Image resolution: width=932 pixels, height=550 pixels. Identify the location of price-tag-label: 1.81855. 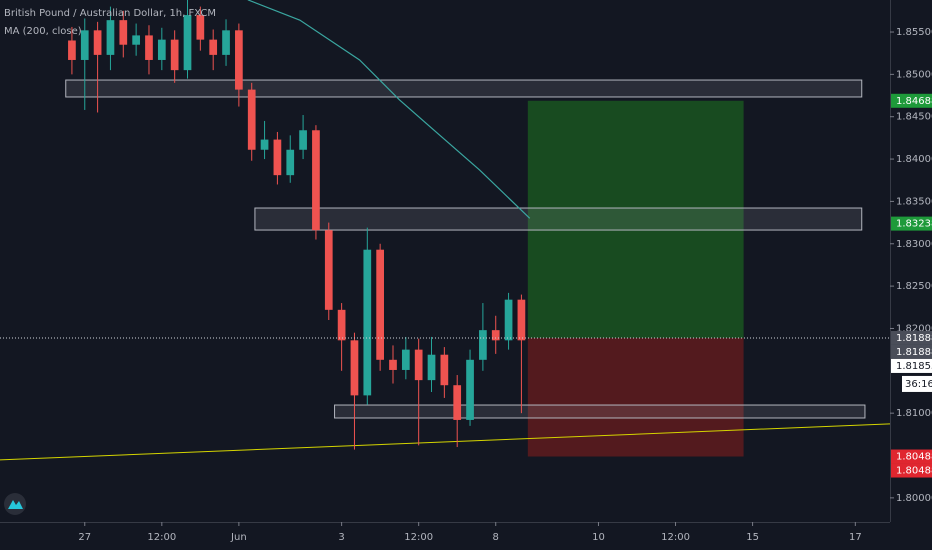
(914, 366).